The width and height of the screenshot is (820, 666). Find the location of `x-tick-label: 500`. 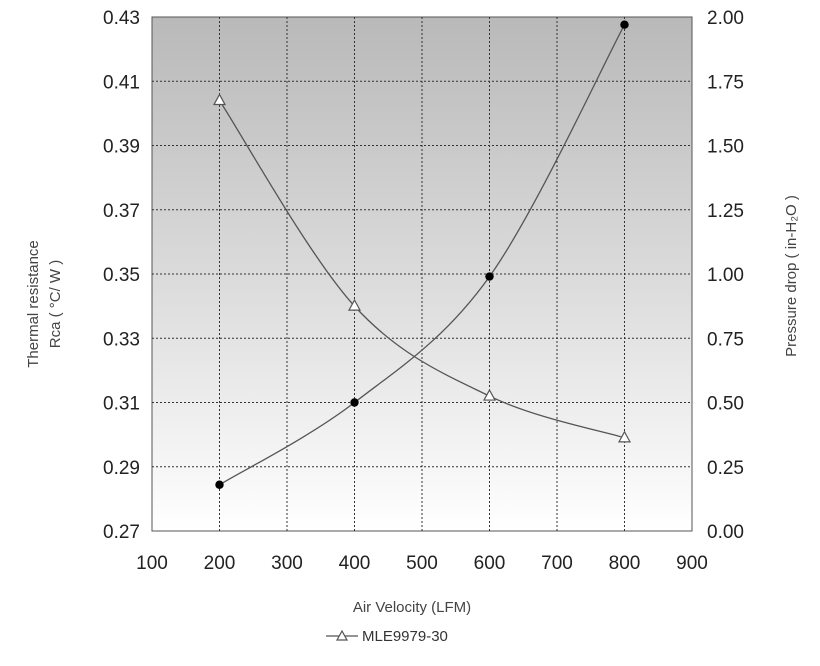

x-tick-label: 500 is located at coordinates (422, 563).